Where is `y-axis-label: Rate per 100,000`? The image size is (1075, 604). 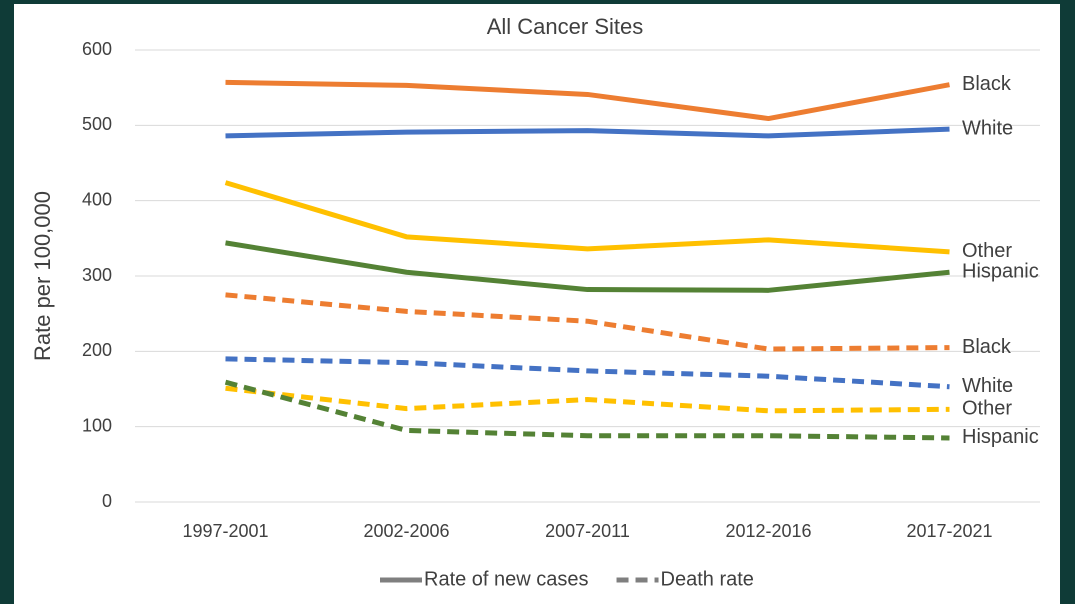 y-axis-label: Rate per 100,000 is located at coordinates (42, 276).